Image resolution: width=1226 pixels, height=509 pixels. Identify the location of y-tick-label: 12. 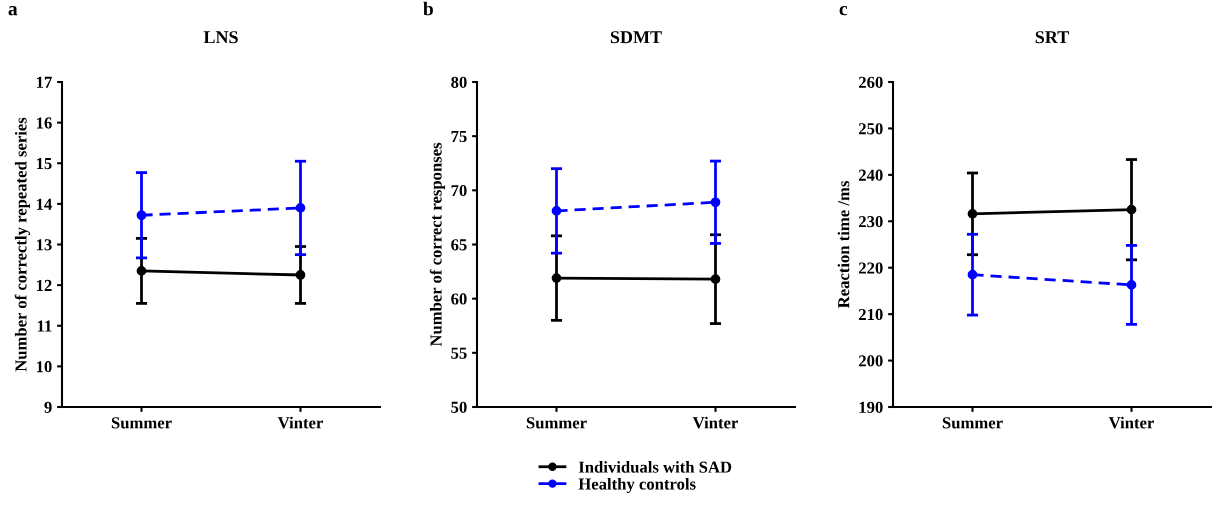
(44, 285).